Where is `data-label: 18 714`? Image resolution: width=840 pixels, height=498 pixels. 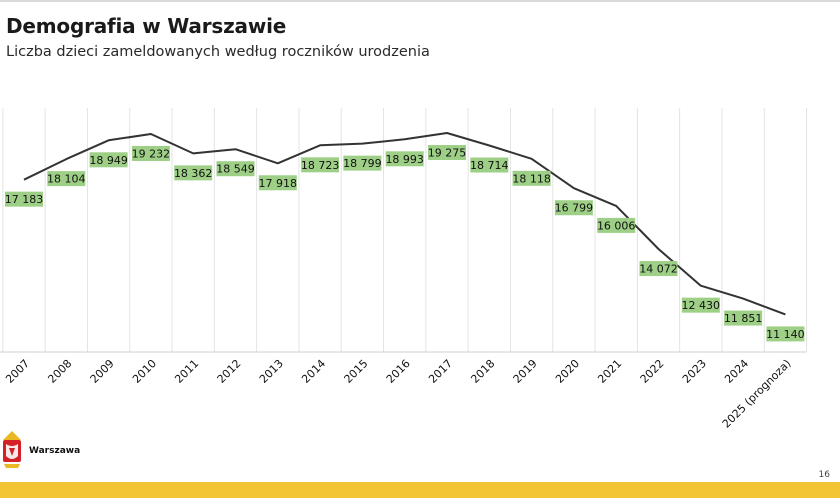
data-label: 18 714 is located at coordinates (489, 165).